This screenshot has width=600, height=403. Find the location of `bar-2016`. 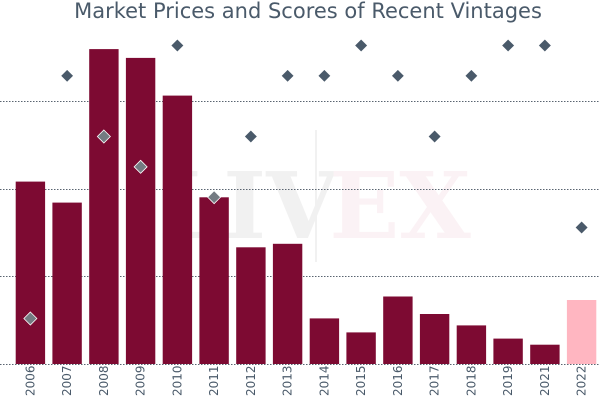

bar-2016 is located at coordinates (398, 330).